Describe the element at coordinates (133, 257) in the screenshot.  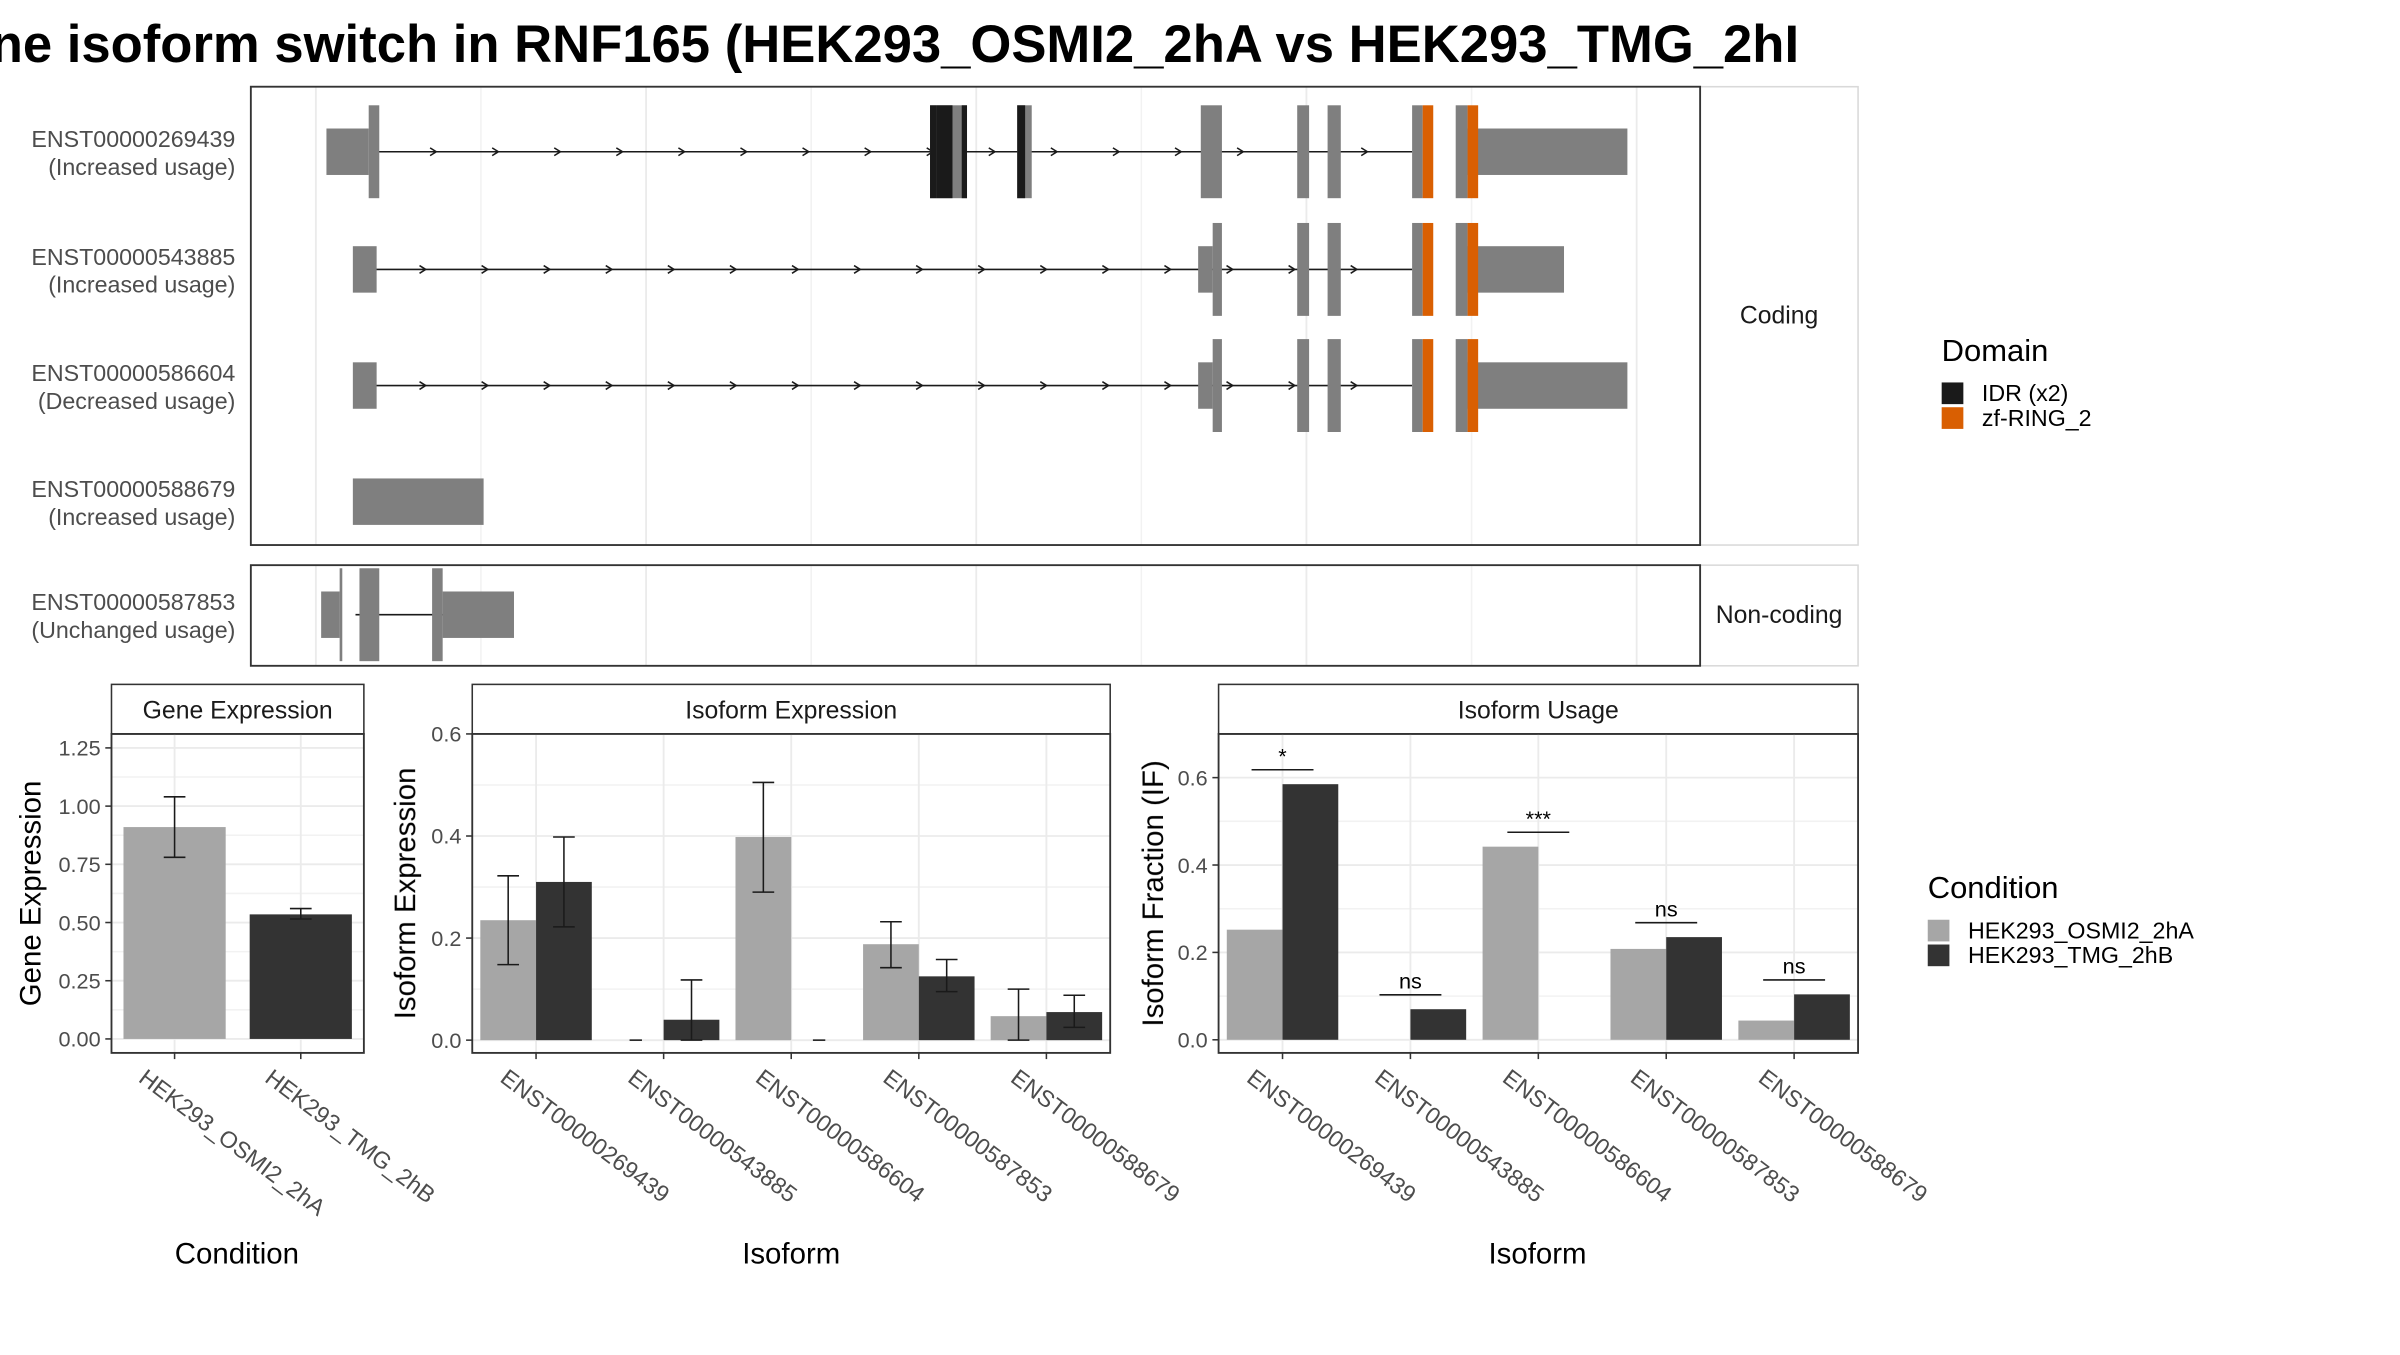
I see `transcript-id-label: ENST00000543885` at that location.